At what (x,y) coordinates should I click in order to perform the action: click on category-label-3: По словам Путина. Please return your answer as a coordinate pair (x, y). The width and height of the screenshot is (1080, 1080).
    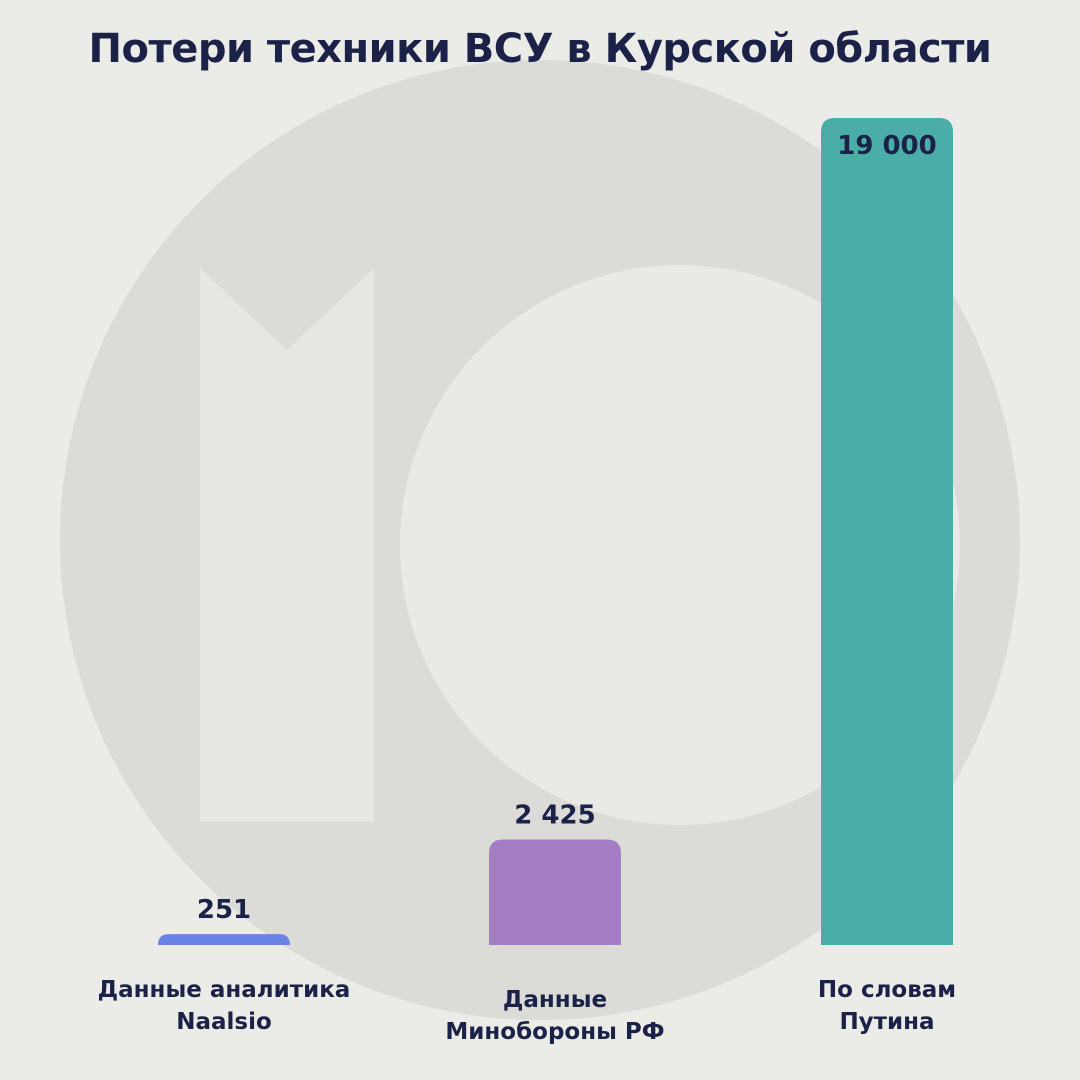
    Looking at the image, I should click on (887, 1006).